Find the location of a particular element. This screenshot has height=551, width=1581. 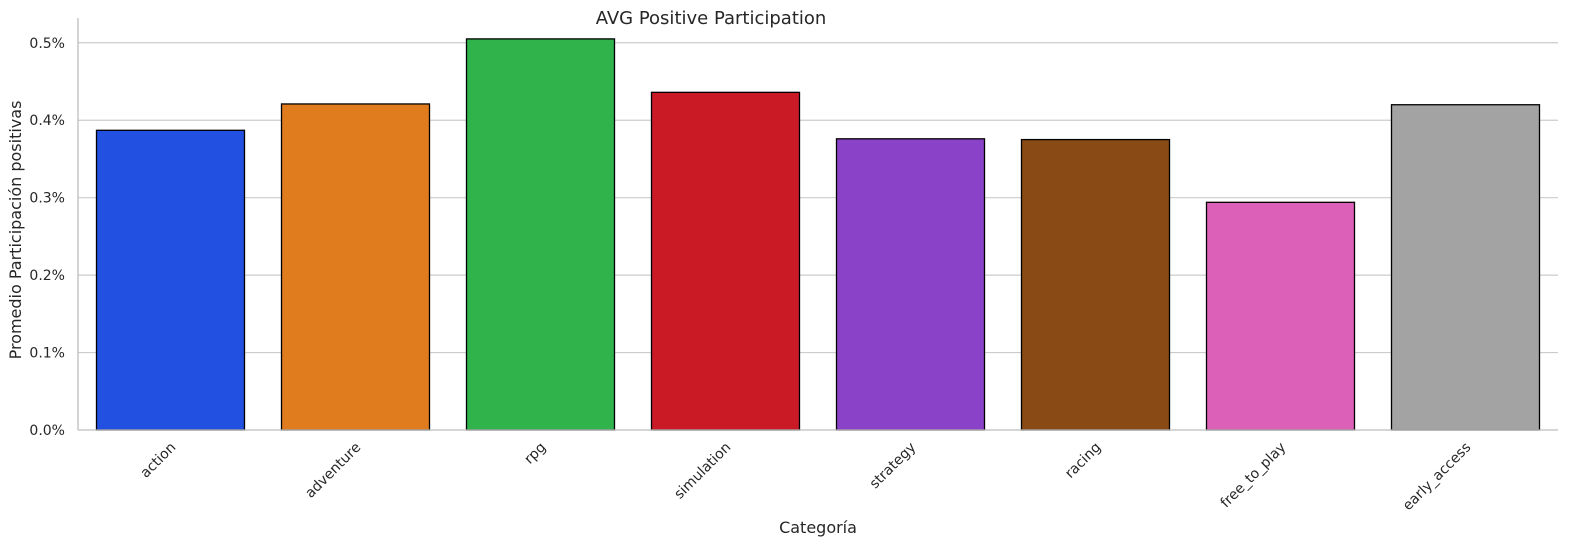

bar-simulation is located at coordinates (725, 261).